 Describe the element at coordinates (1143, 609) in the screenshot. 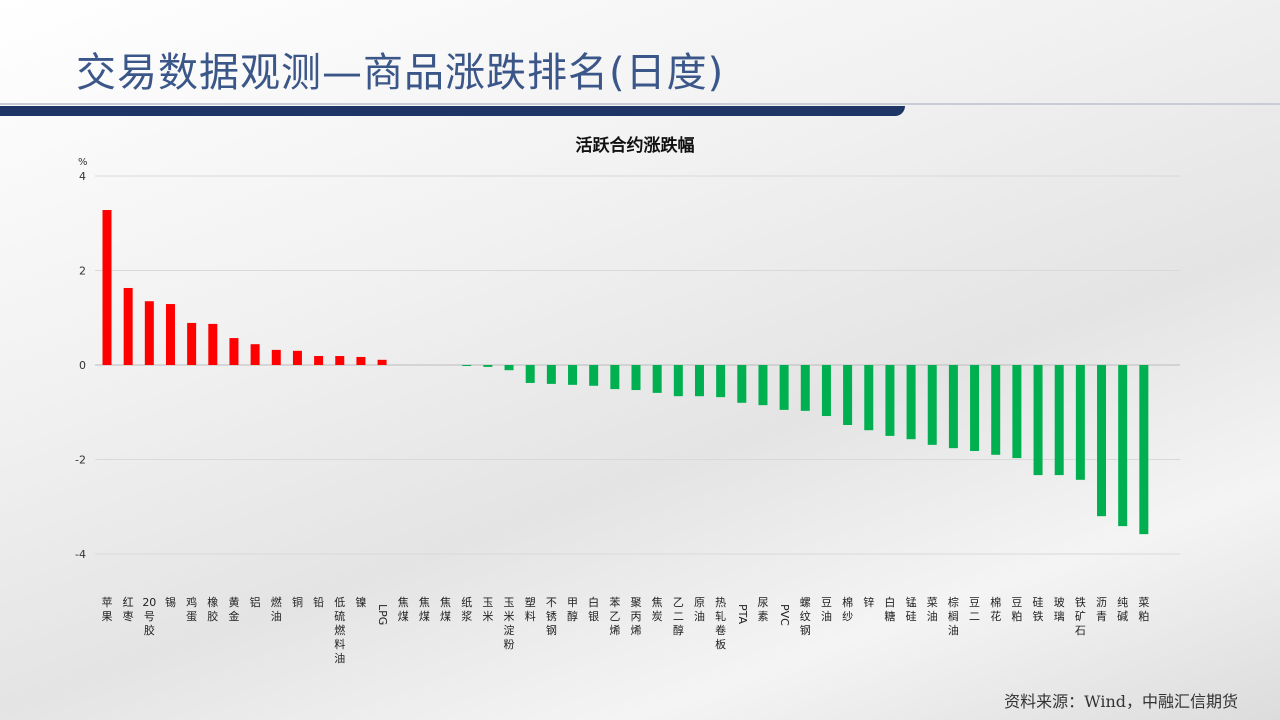

I see `x-tick-label: 菜粕` at that location.